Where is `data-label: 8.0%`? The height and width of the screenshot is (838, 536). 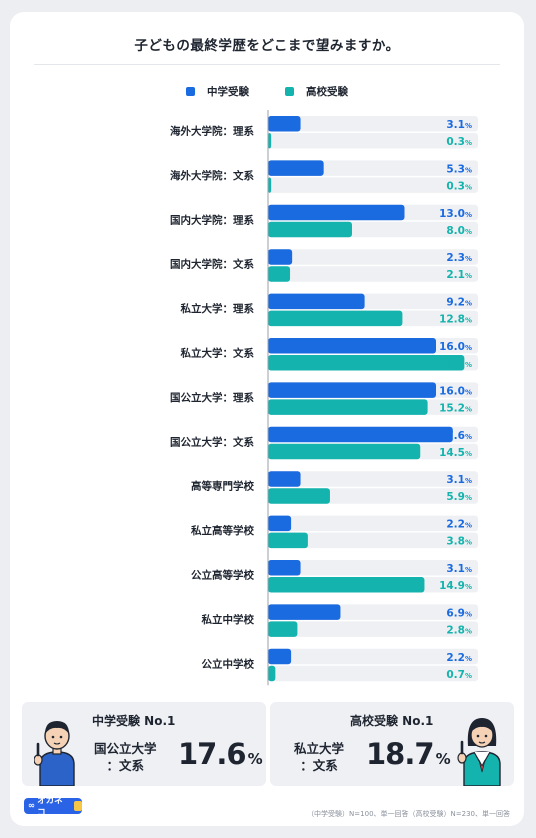
data-label: 8.0% is located at coordinates (459, 231).